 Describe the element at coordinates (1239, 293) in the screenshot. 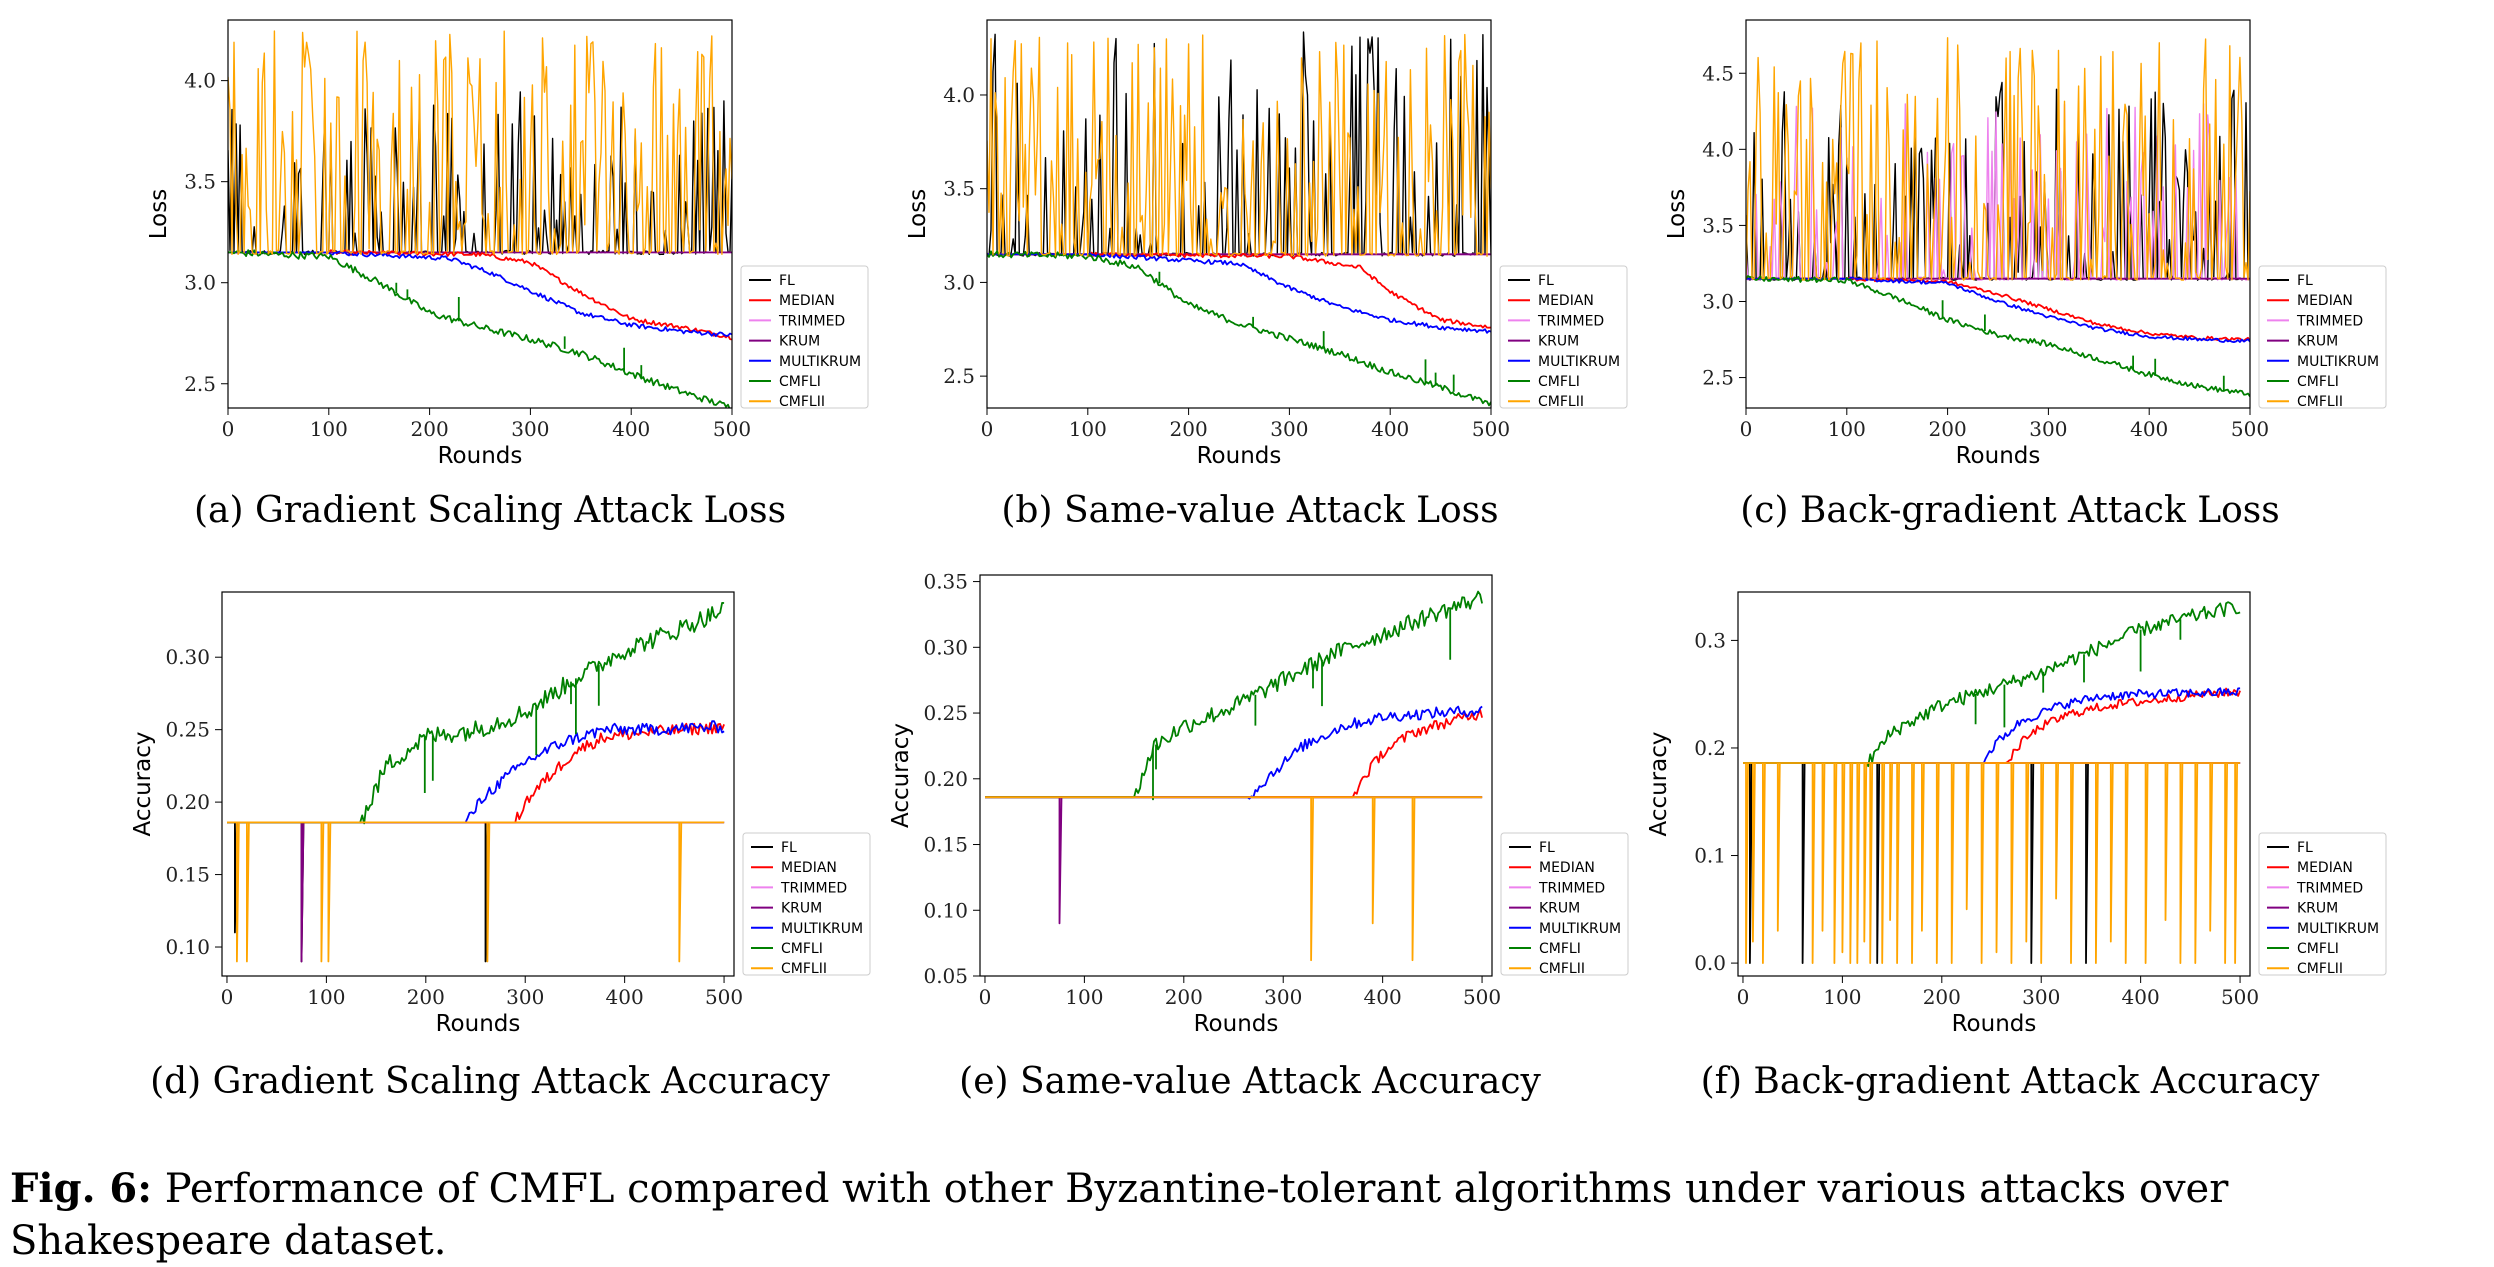

I see `series-line-multikrum` at that location.